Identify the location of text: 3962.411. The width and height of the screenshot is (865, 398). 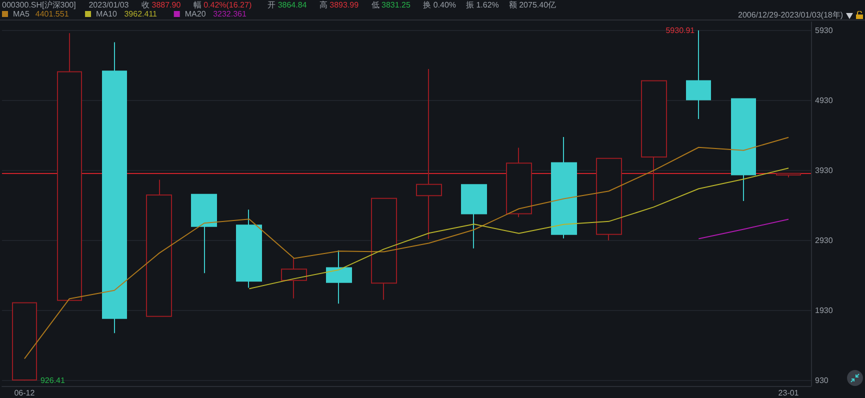
(141, 14).